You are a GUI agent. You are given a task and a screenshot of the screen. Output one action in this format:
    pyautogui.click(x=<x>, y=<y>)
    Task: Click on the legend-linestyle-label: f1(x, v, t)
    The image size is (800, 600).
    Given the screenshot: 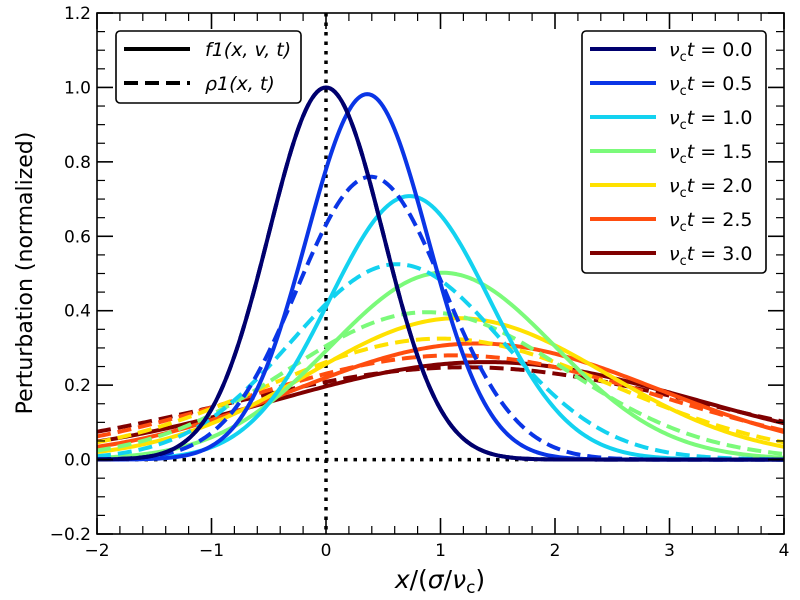 What is the action you would take?
    pyautogui.click(x=248, y=50)
    